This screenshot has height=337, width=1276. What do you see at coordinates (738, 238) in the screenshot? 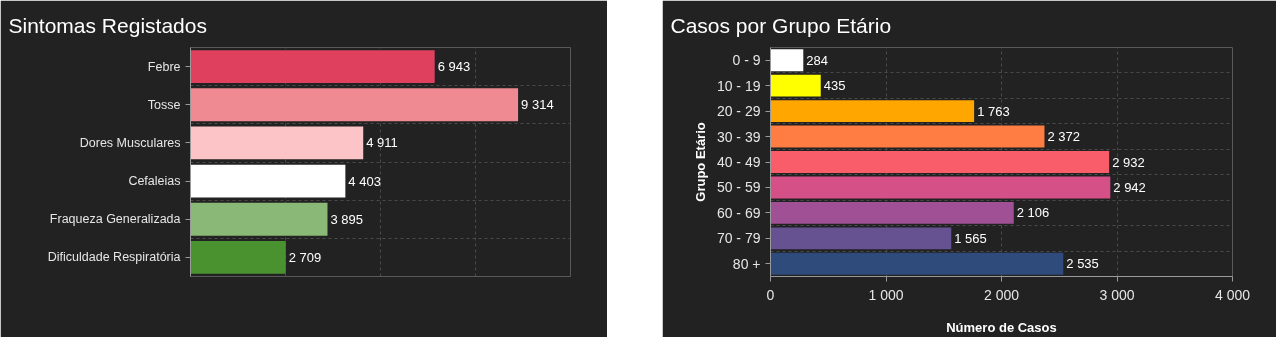
I see `y-tick-label: 70 - 79` at bounding box center [738, 238].